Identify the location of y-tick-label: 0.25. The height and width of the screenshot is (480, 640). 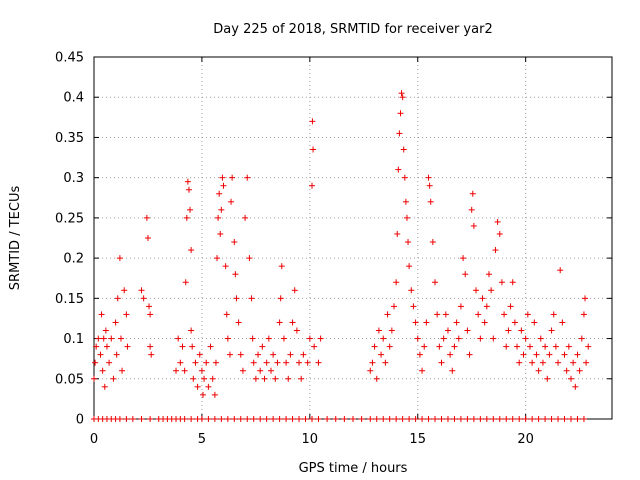
(69, 218).